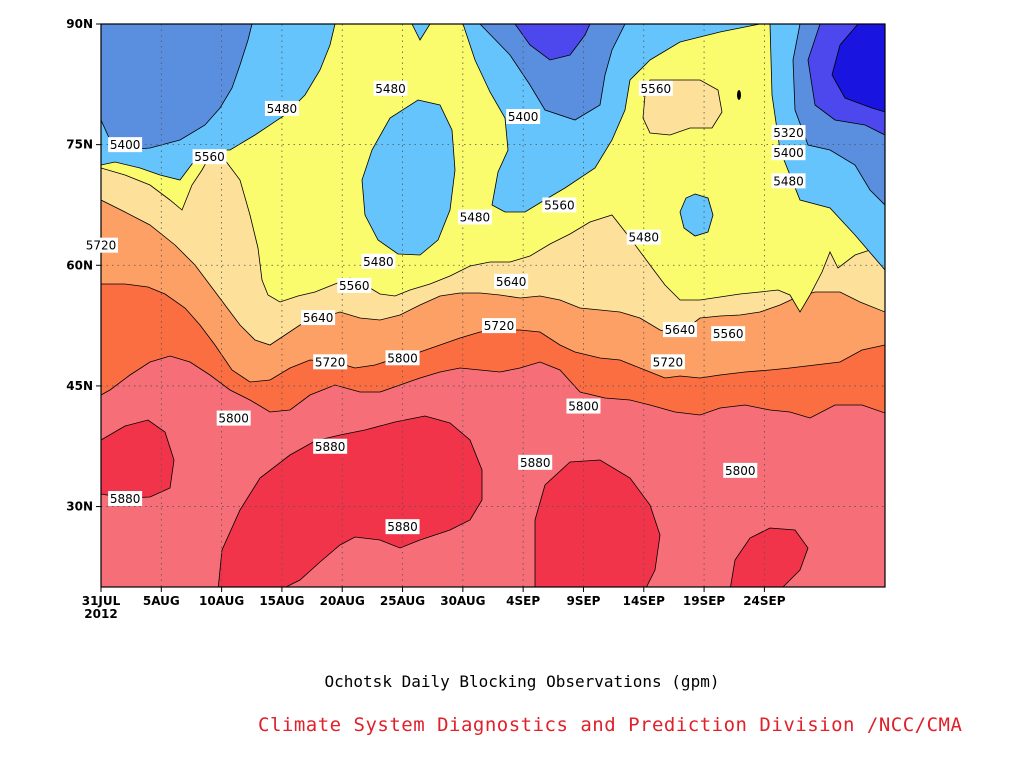 The image size is (1024, 768). I want to click on x-tick-label: 15AUG, so click(281, 601).